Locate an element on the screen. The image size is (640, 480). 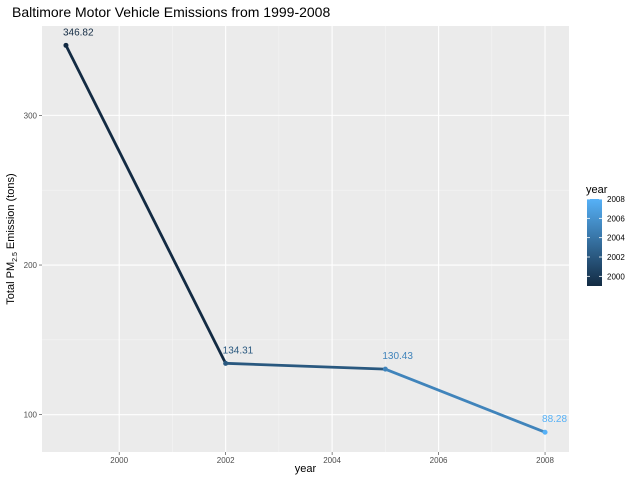
x-tick-label: 2008 is located at coordinates (545, 460).